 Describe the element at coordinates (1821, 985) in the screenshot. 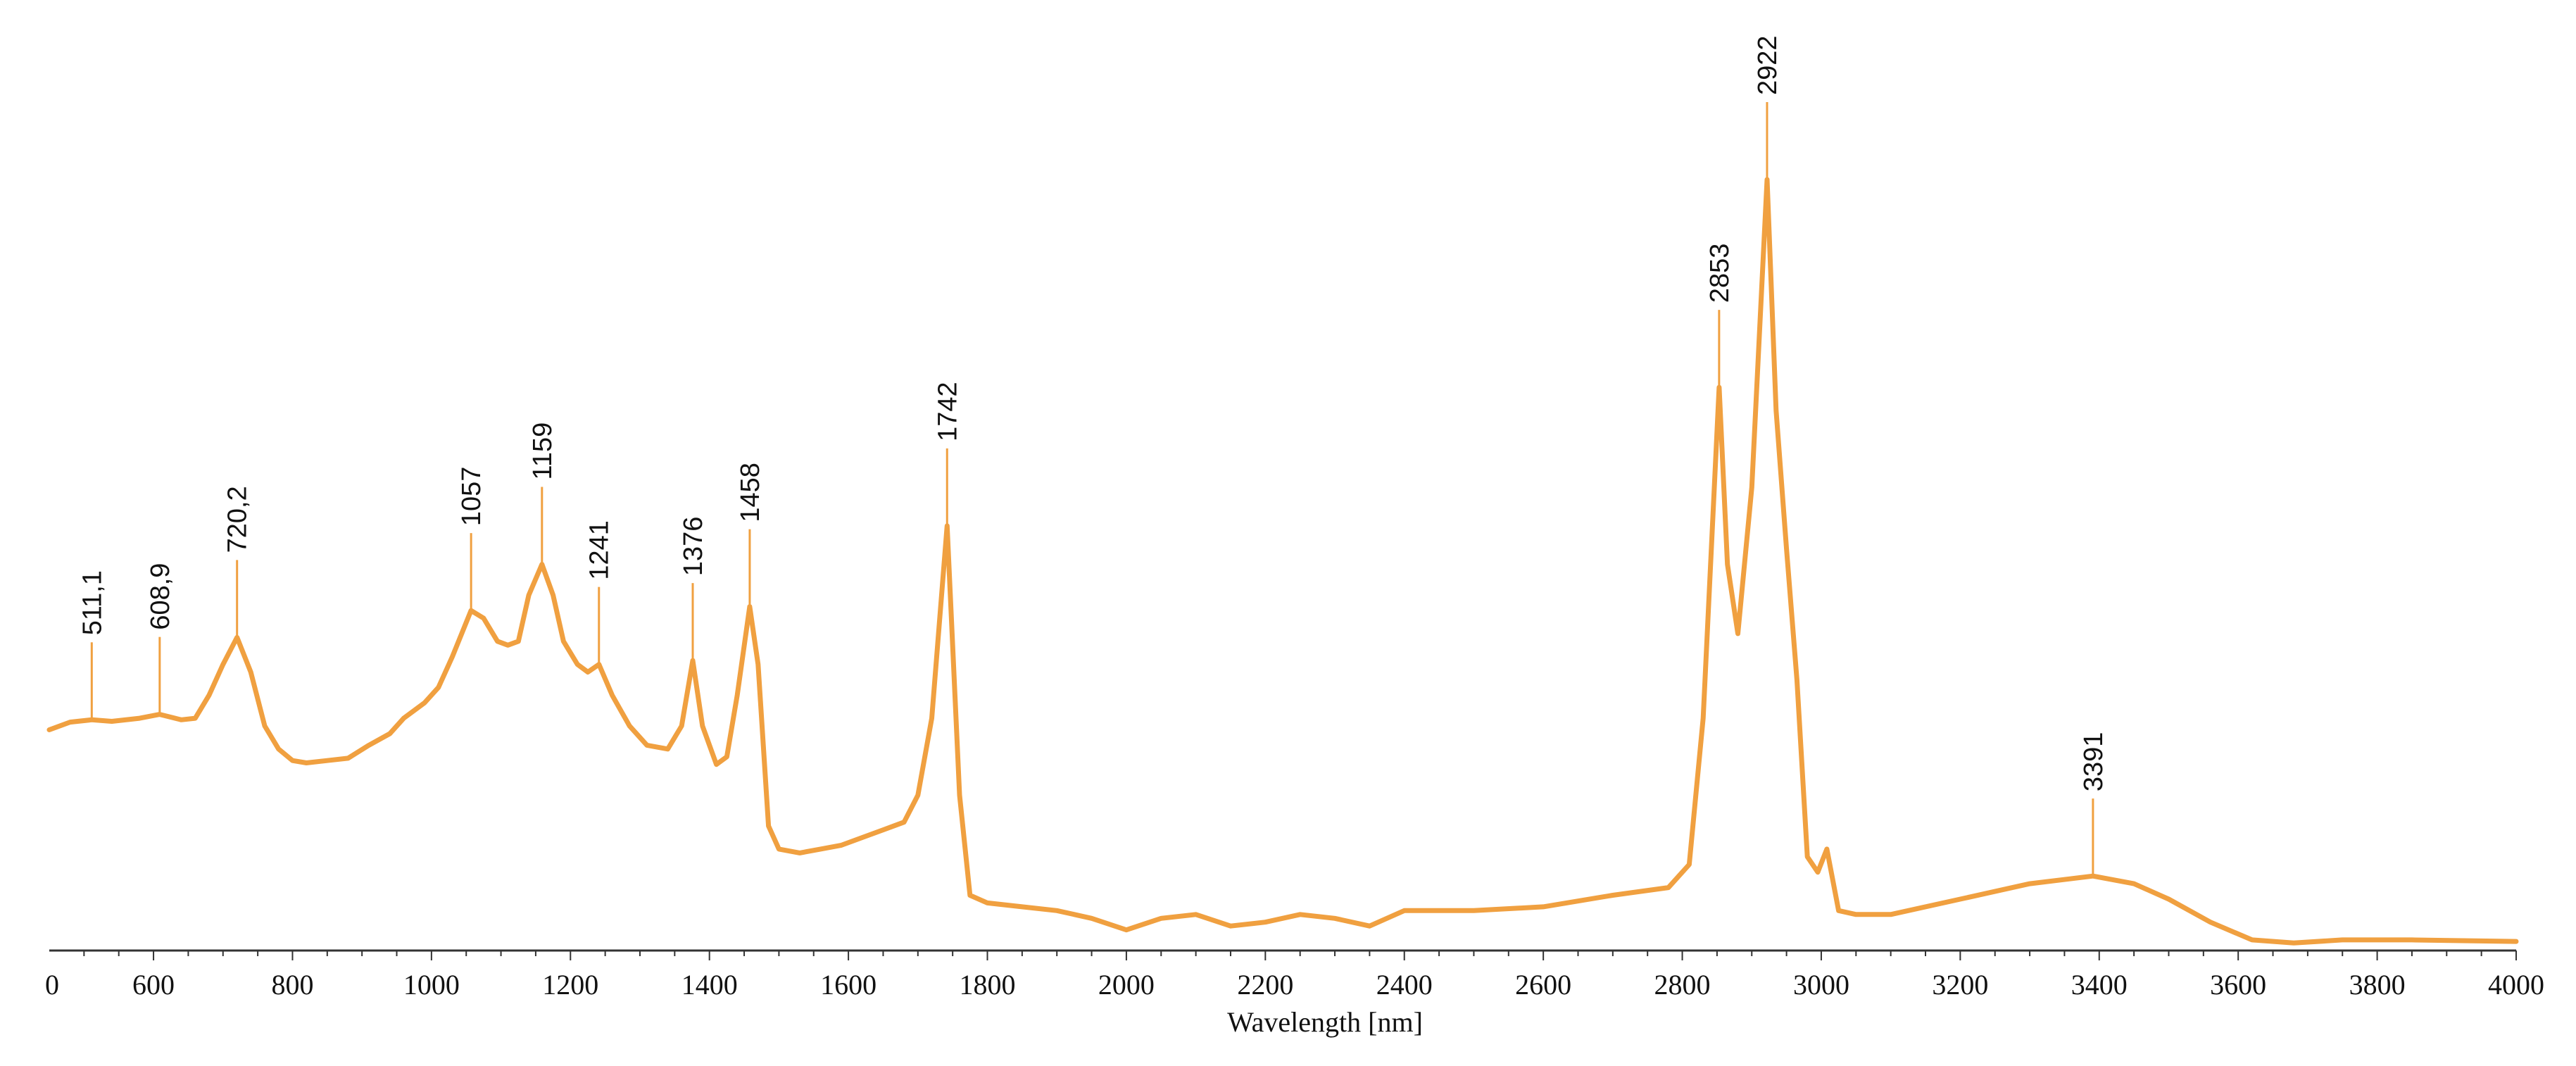

I see `x-tick-label: 3000` at that location.